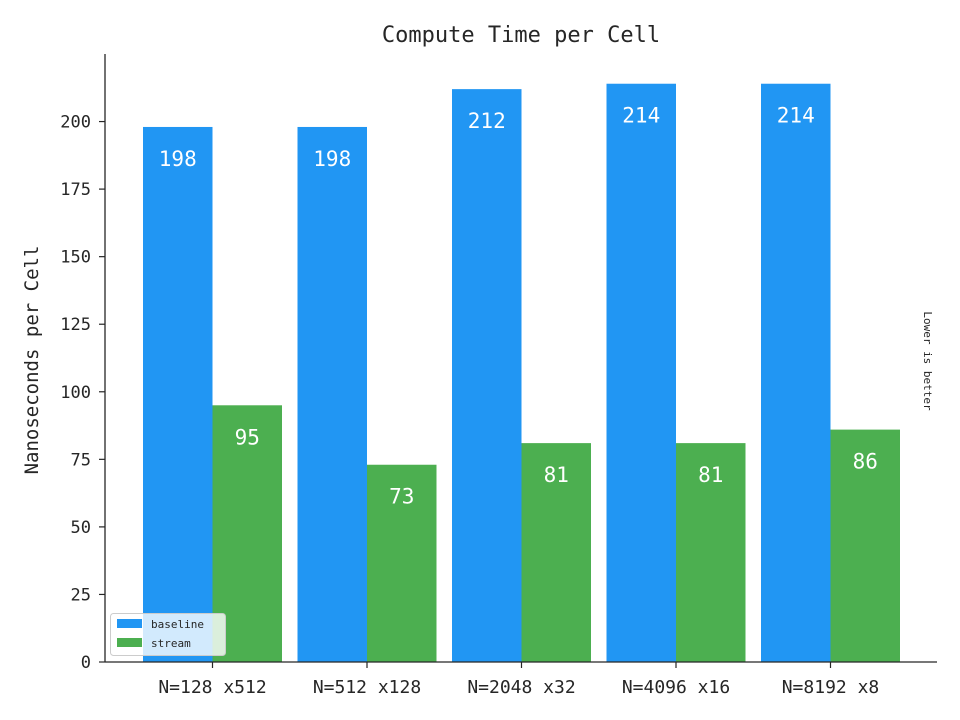  I want to click on y-tick-label: 25, so click(81, 595).